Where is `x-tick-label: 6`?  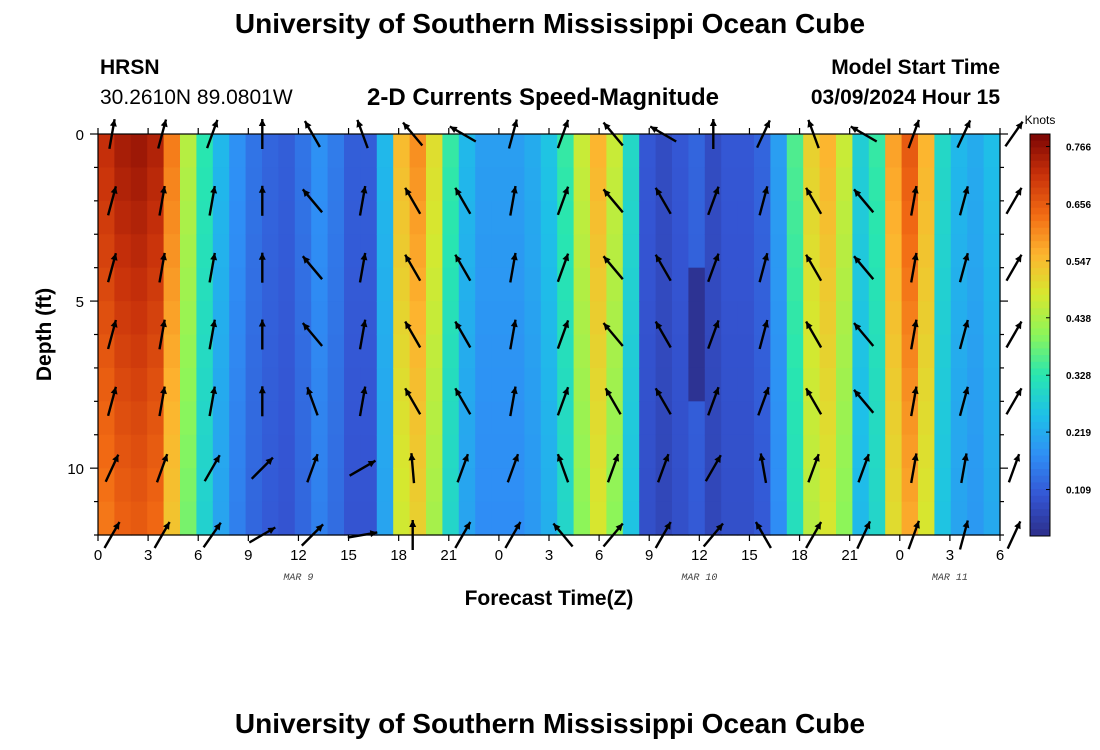
x-tick-label: 6 is located at coordinates (1000, 555).